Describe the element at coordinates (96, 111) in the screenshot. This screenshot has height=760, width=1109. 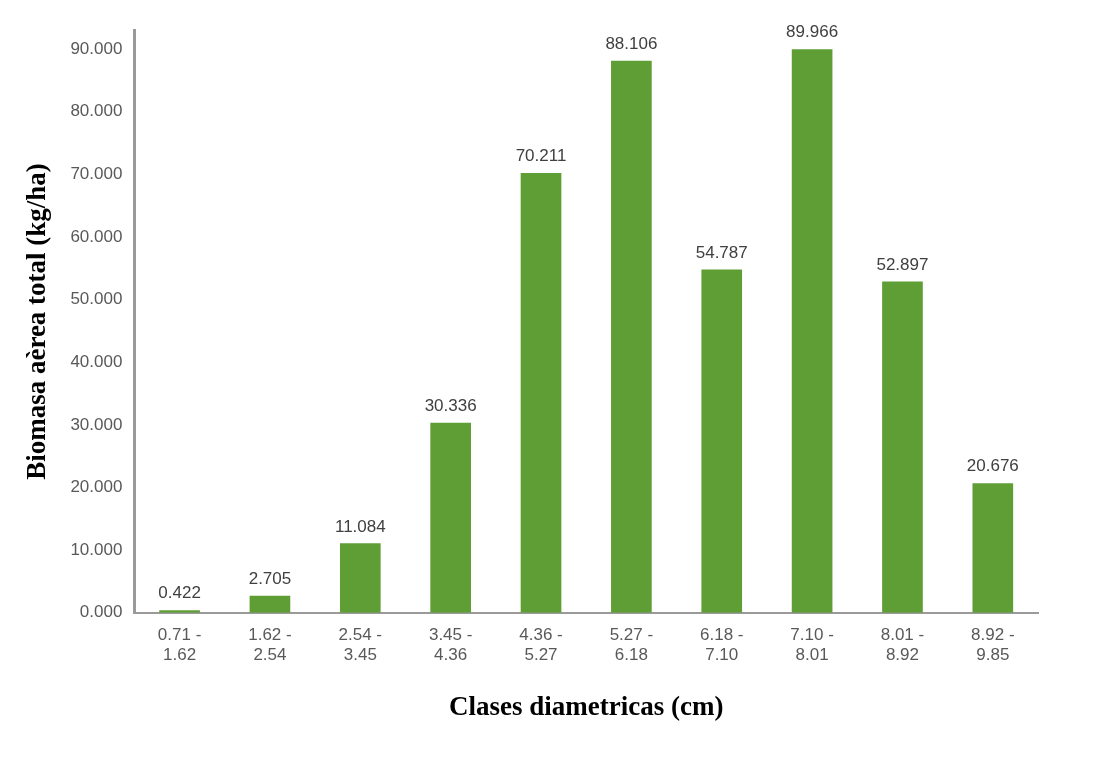
I see `y-tick-label: 80.000` at that location.